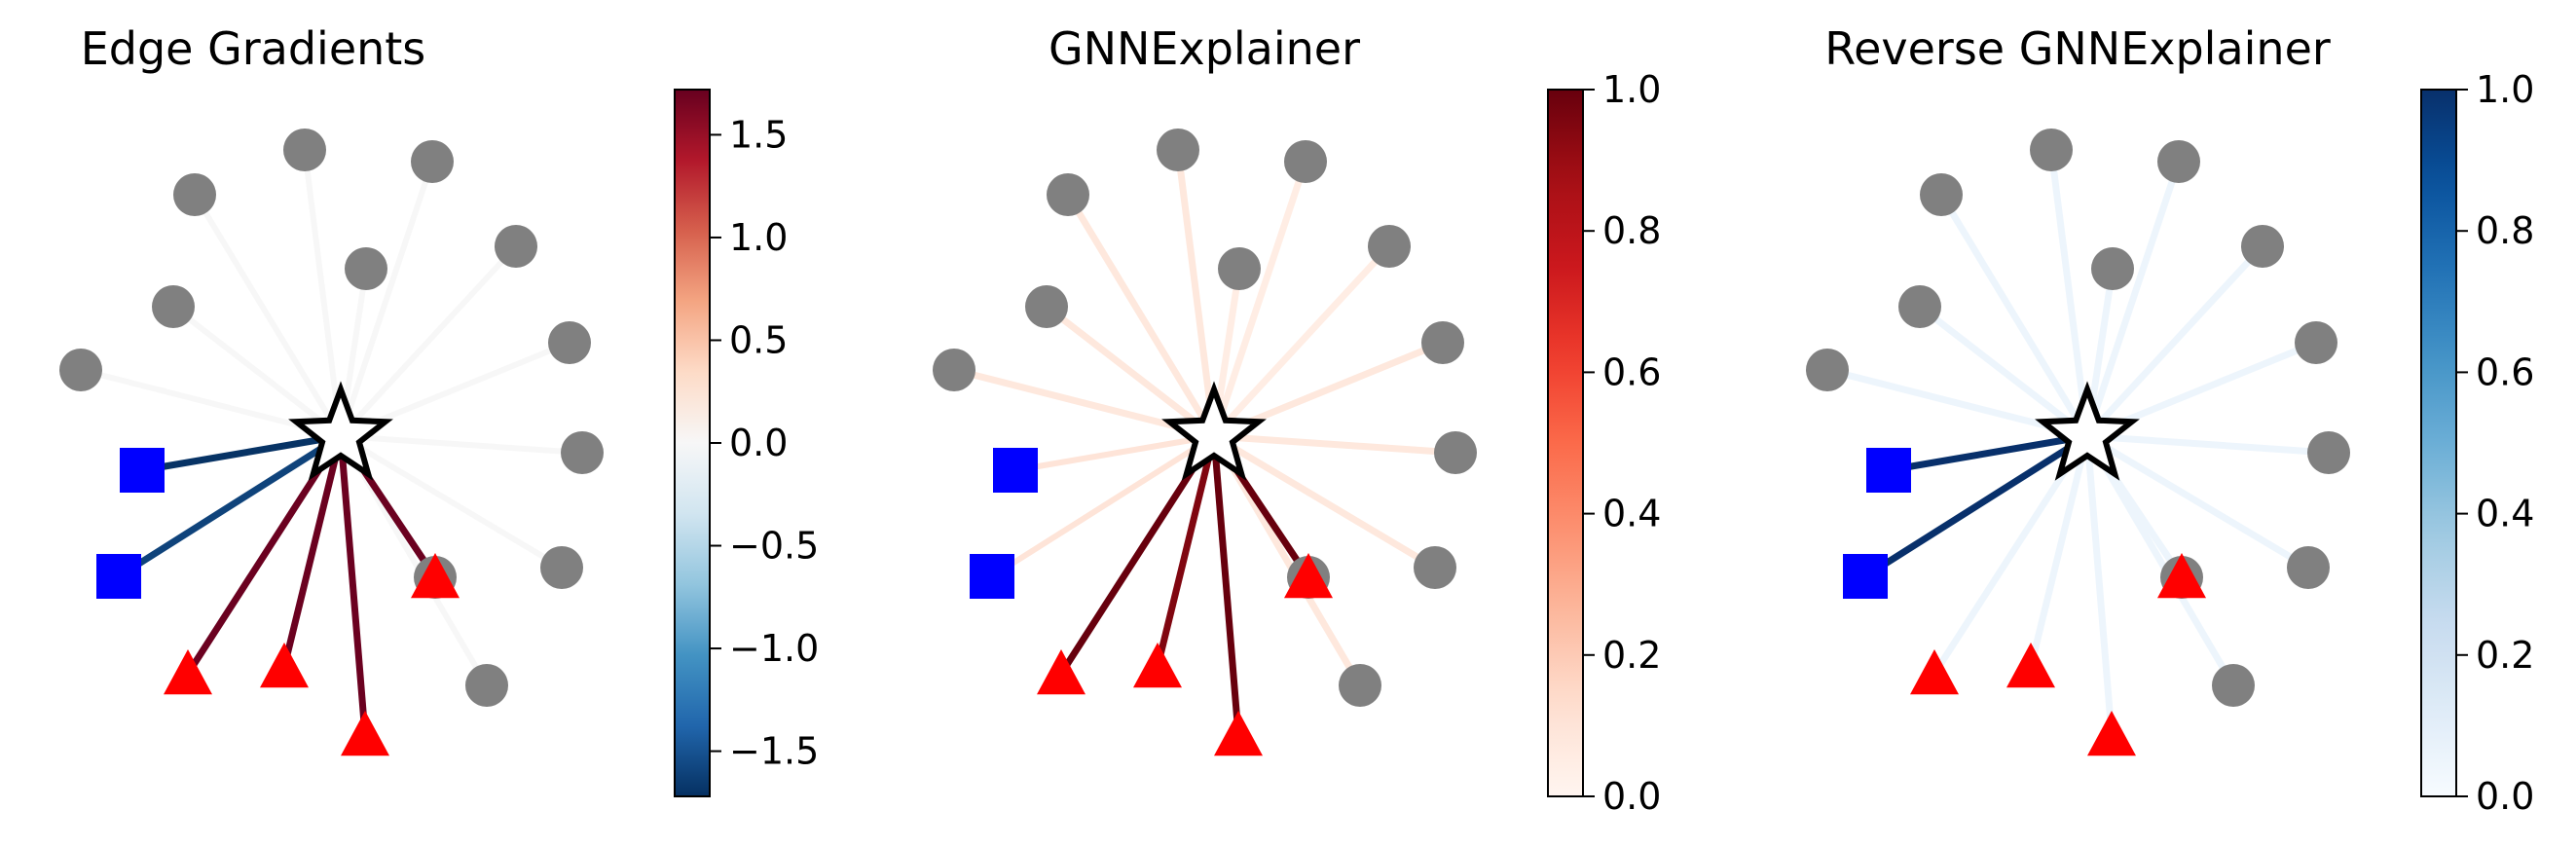 This screenshot has width=2576, height=847. Describe the element at coordinates (253, 49) in the screenshot. I see `panel-title: Edge Gradients` at that location.